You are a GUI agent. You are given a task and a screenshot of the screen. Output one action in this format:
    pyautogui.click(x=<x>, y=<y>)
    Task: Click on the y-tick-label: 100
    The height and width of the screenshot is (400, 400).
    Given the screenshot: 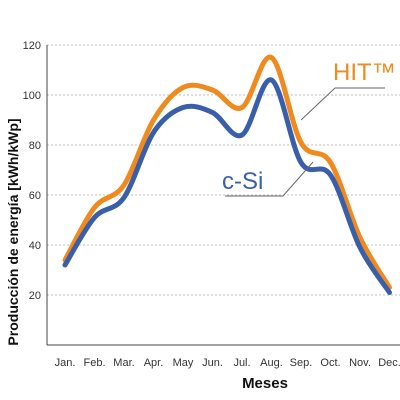 What is the action you would take?
    pyautogui.click(x=32, y=96)
    